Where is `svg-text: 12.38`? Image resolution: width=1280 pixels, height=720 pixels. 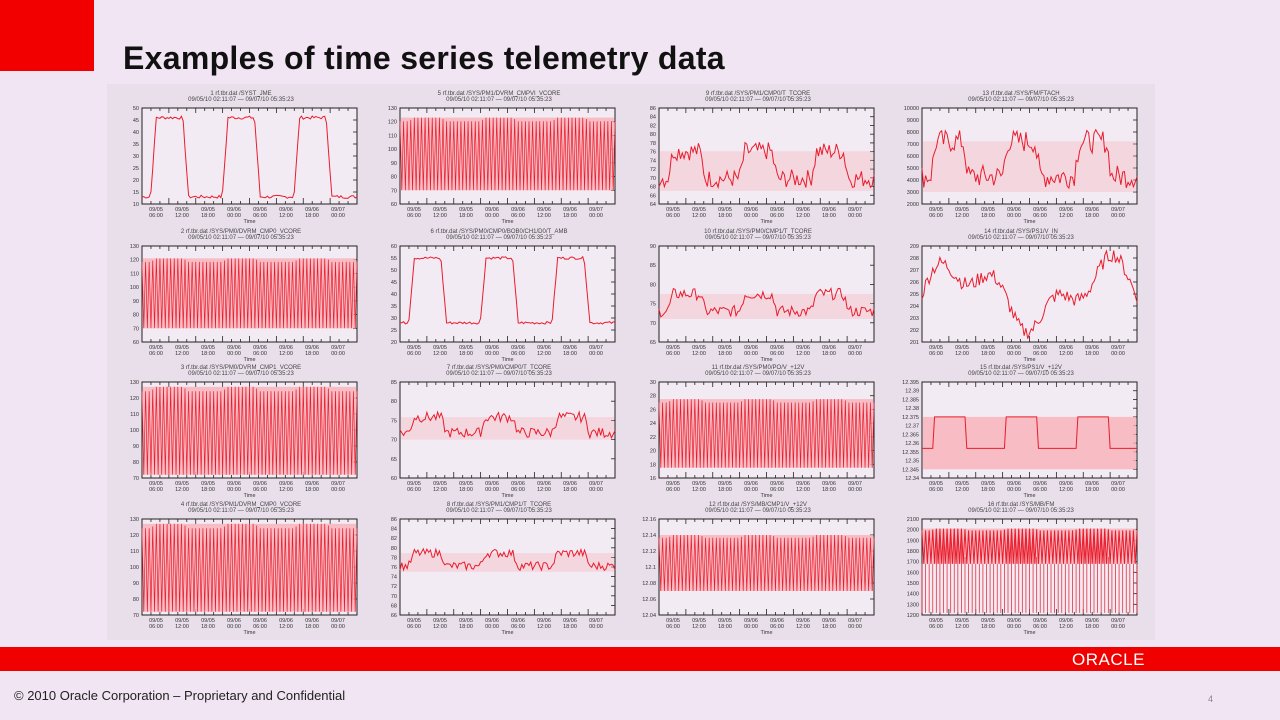
svg-text: 12.38 is located at coordinates (912, 409).